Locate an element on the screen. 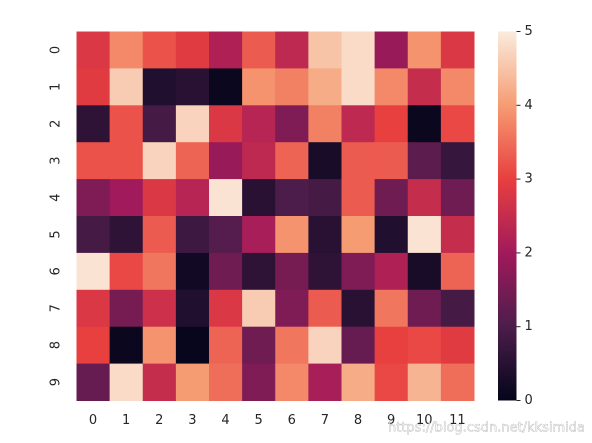 The width and height of the screenshot is (592, 443). x-tick-label: 9 is located at coordinates (391, 420).